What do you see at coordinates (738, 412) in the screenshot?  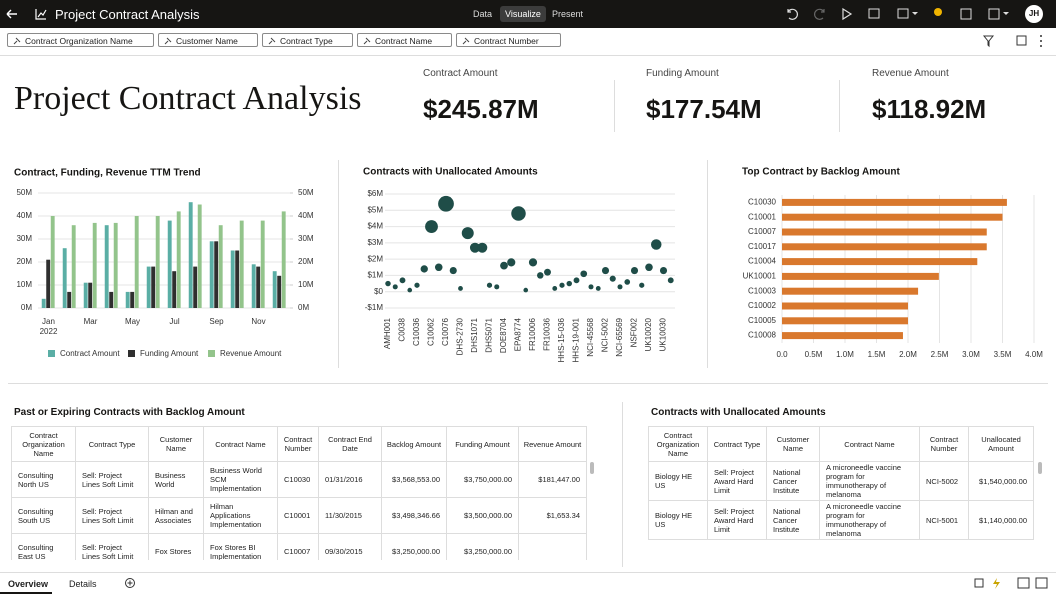 I see `table-title: Contracts with Unallocated Amounts` at bounding box center [738, 412].